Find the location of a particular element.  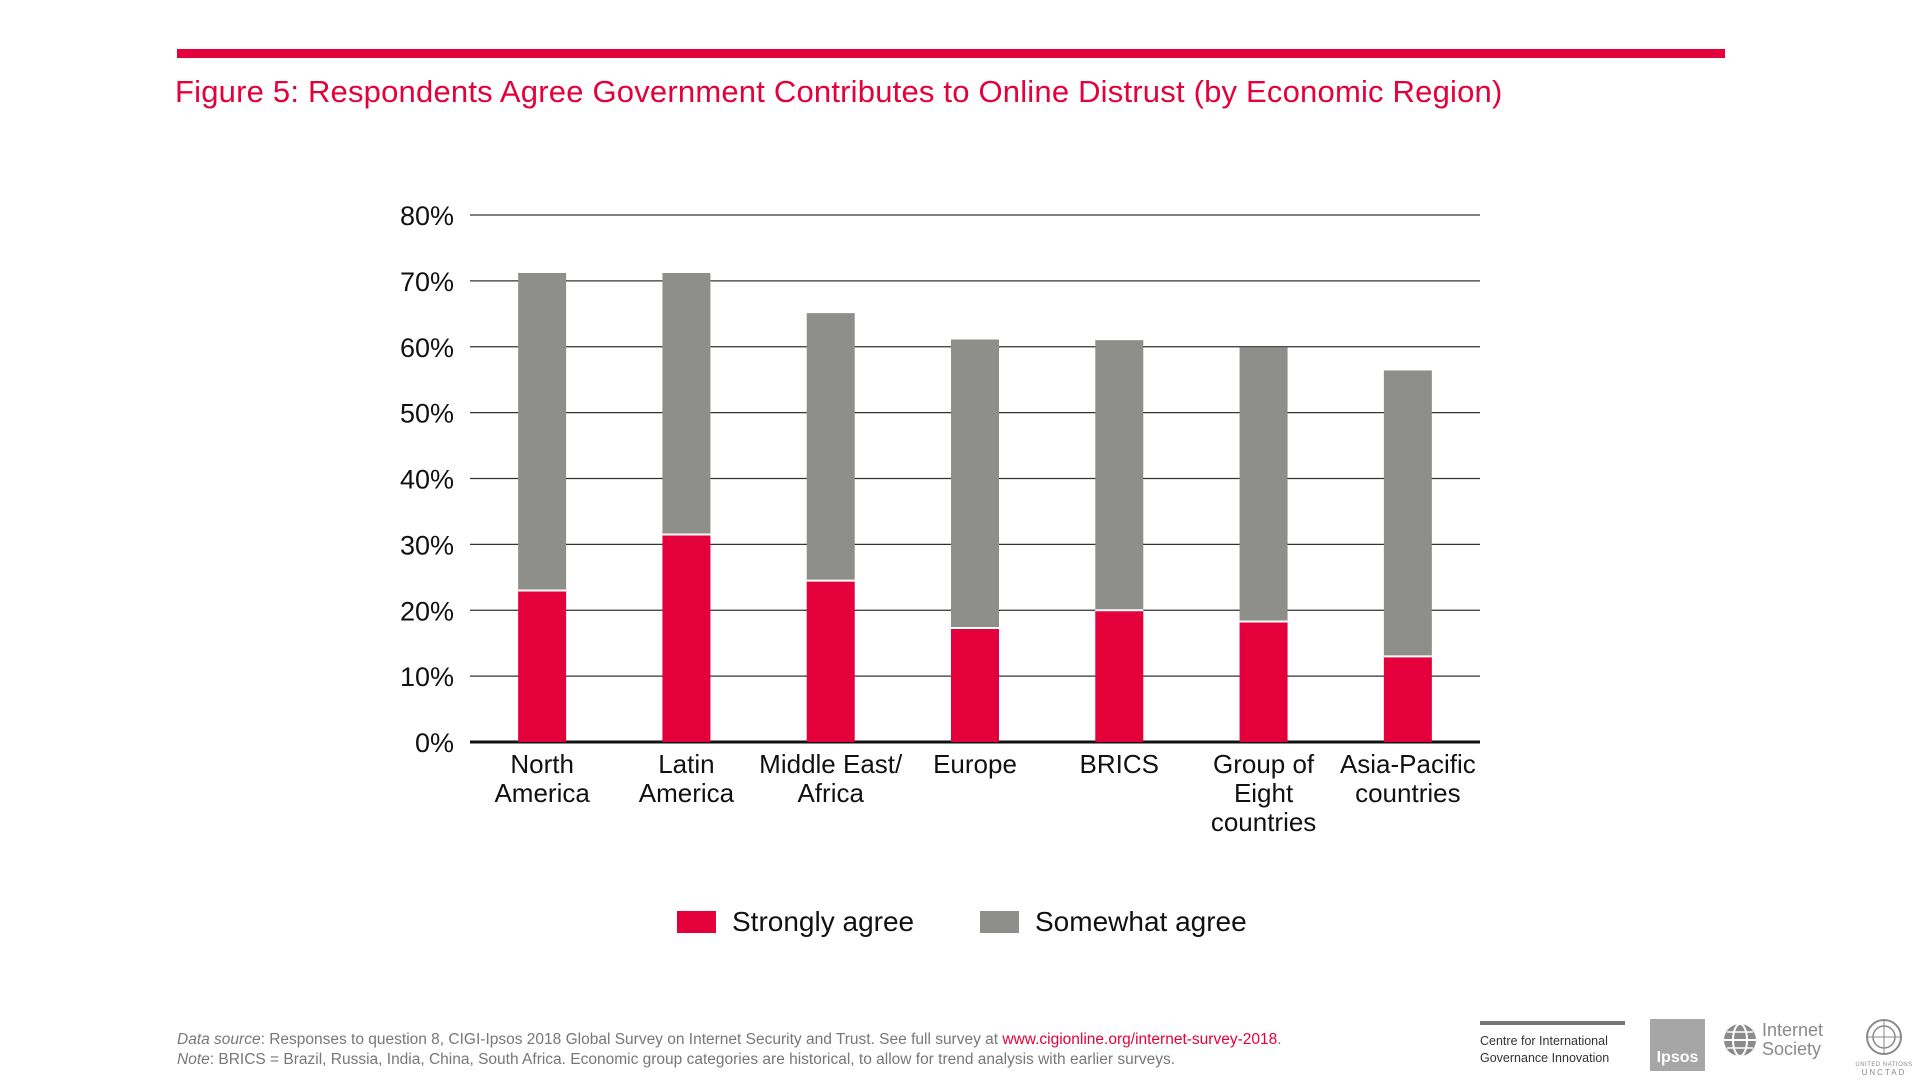

x-tick-label-line: Group of is located at coordinates (1264, 764).